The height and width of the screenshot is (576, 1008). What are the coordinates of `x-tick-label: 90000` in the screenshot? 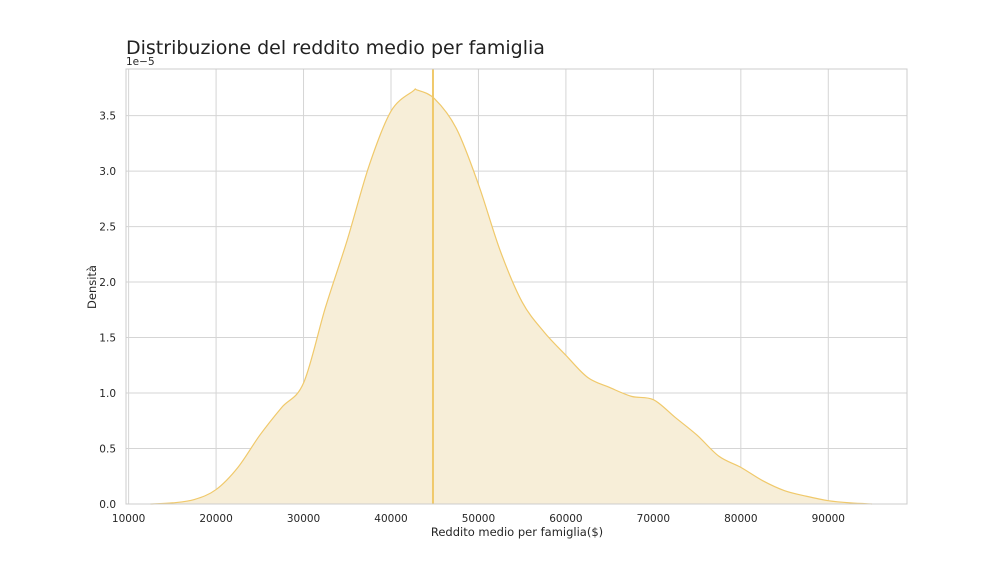 It's located at (828, 519).